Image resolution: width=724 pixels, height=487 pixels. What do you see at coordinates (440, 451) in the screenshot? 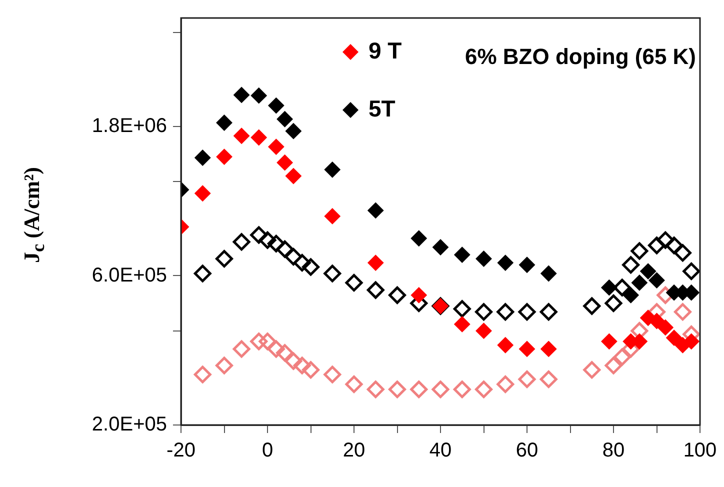
I see `x-tick-label: 40` at bounding box center [440, 451].